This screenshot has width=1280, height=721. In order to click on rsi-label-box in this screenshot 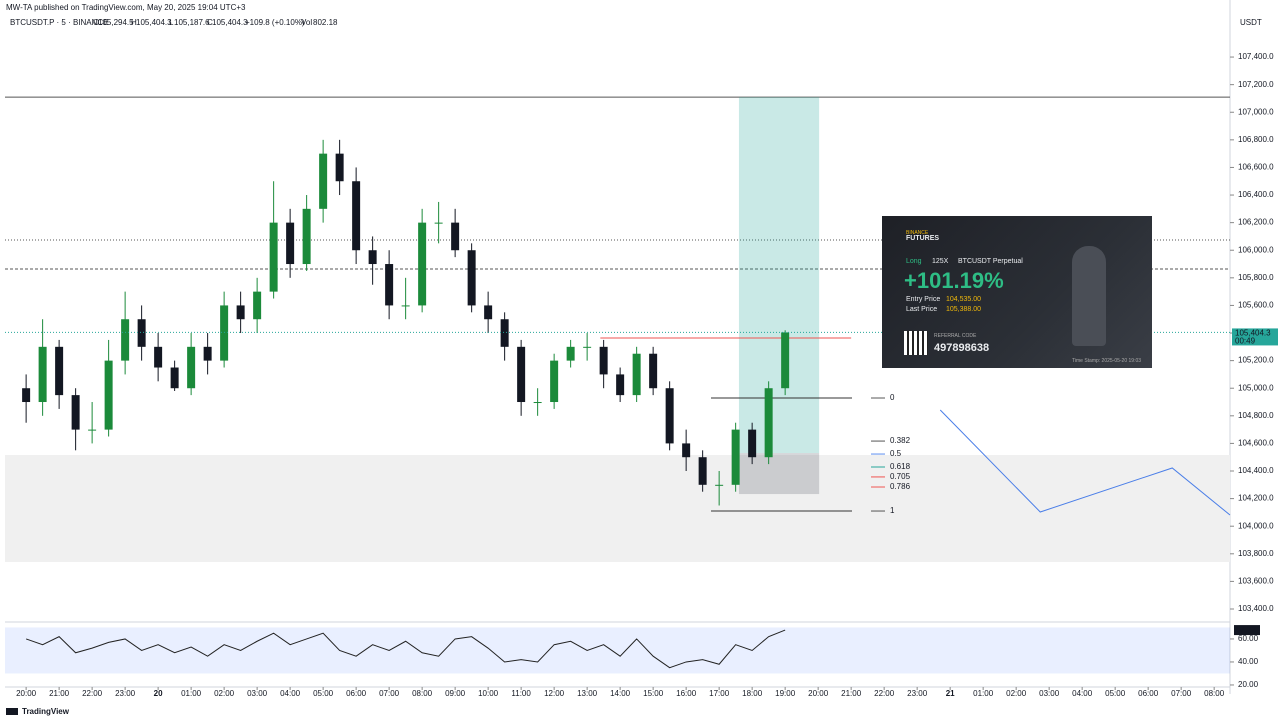, I will do `click(1247, 630)`.